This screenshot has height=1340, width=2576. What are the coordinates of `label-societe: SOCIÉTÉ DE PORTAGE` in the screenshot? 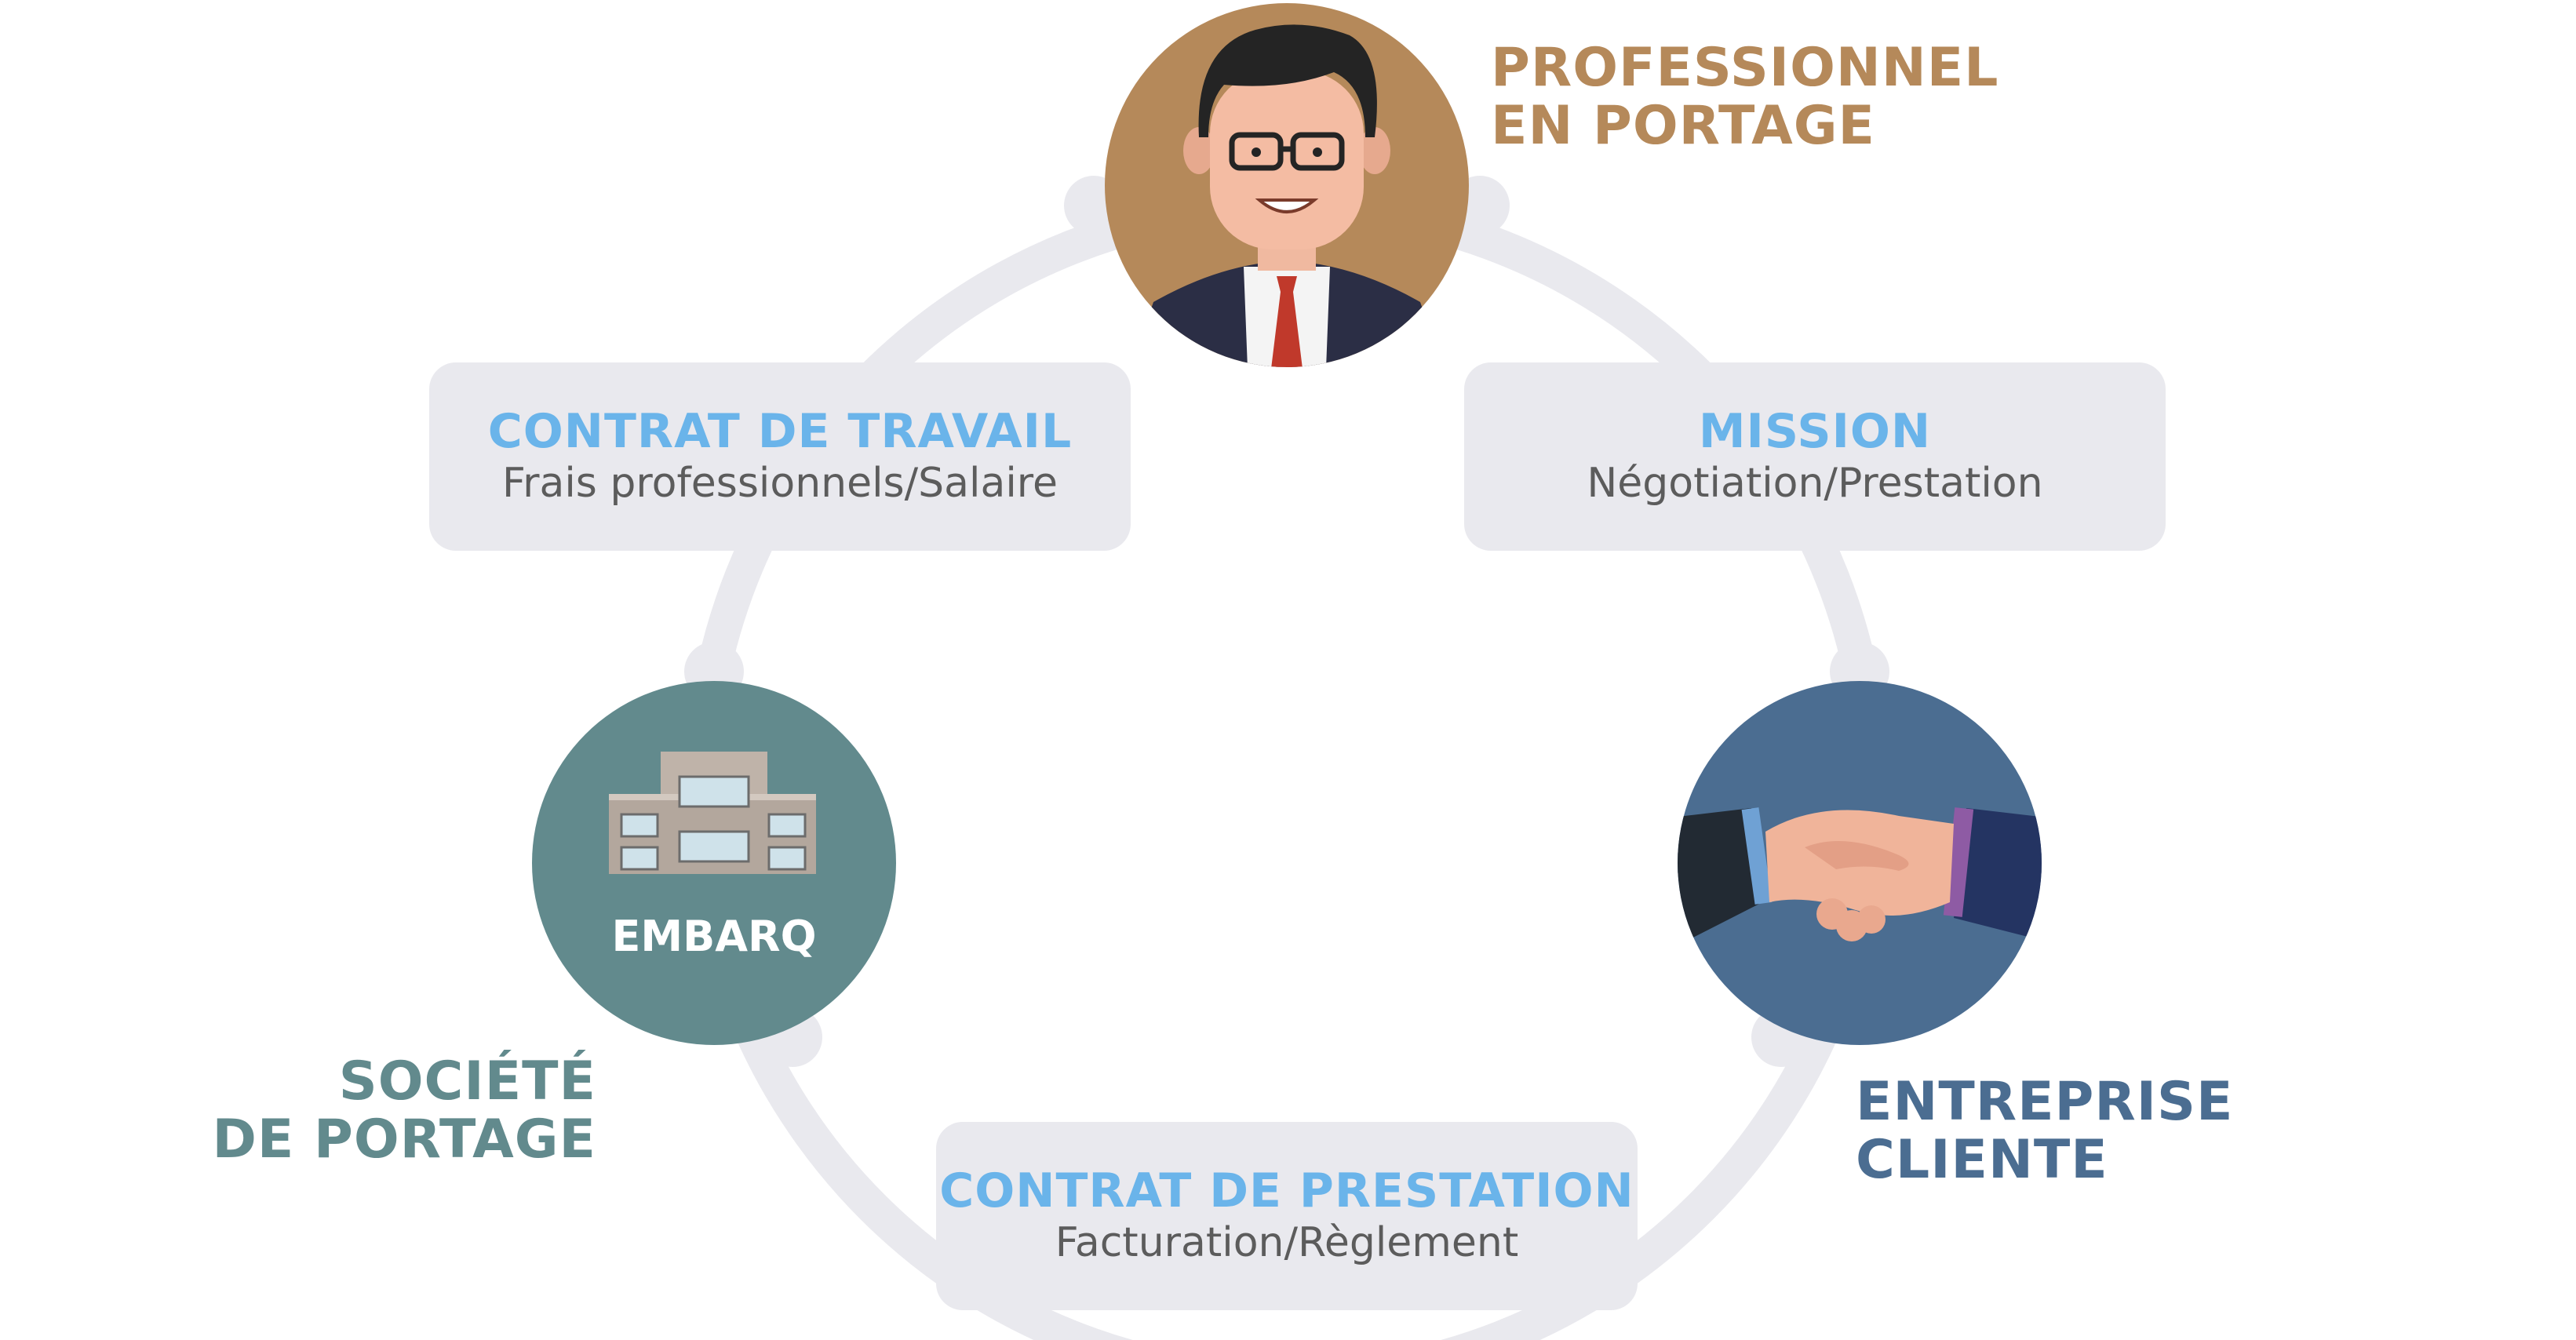 It's located at (376, 1111).